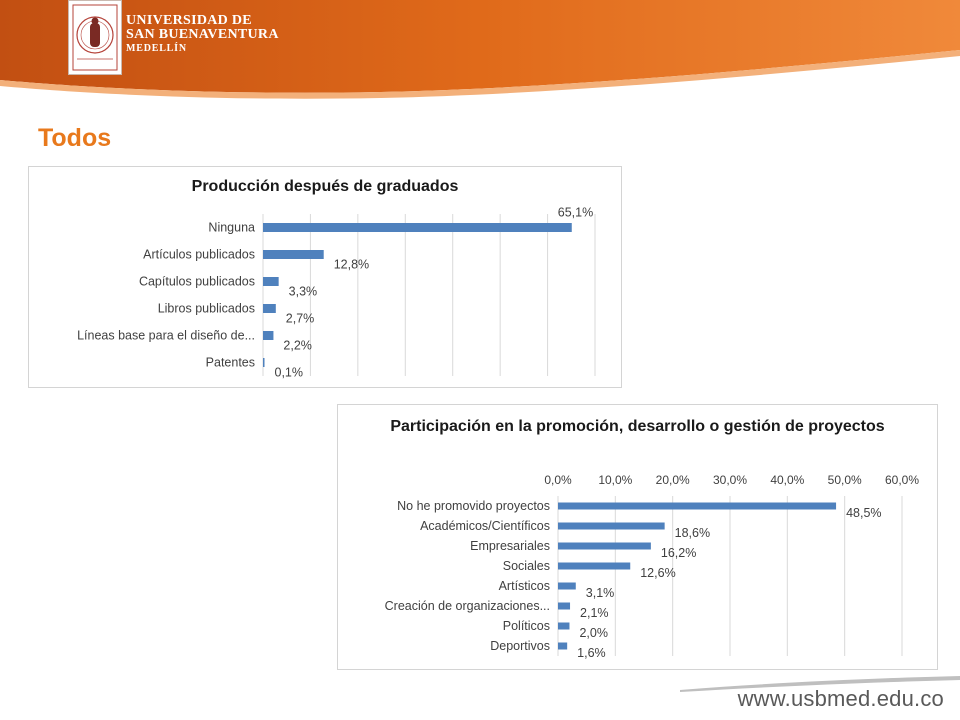 Image resolution: width=960 pixels, height=720 pixels. Describe the element at coordinates (593, 633) in the screenshot. I see `data-label: 2,0%` at that location.